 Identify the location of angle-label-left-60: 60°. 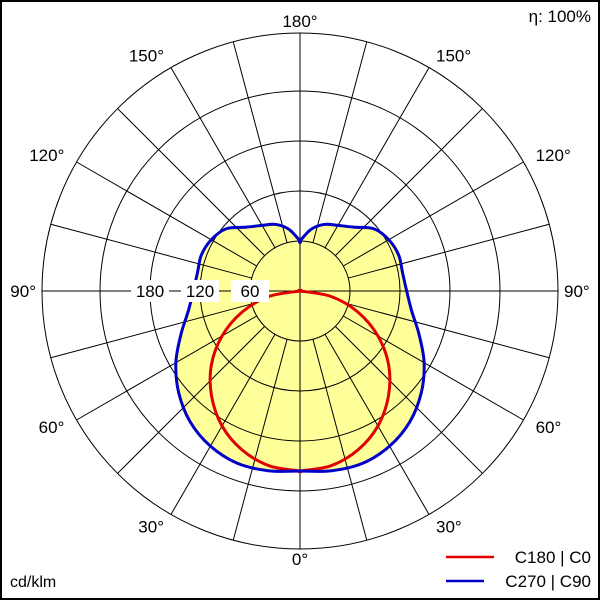
(52, 427).